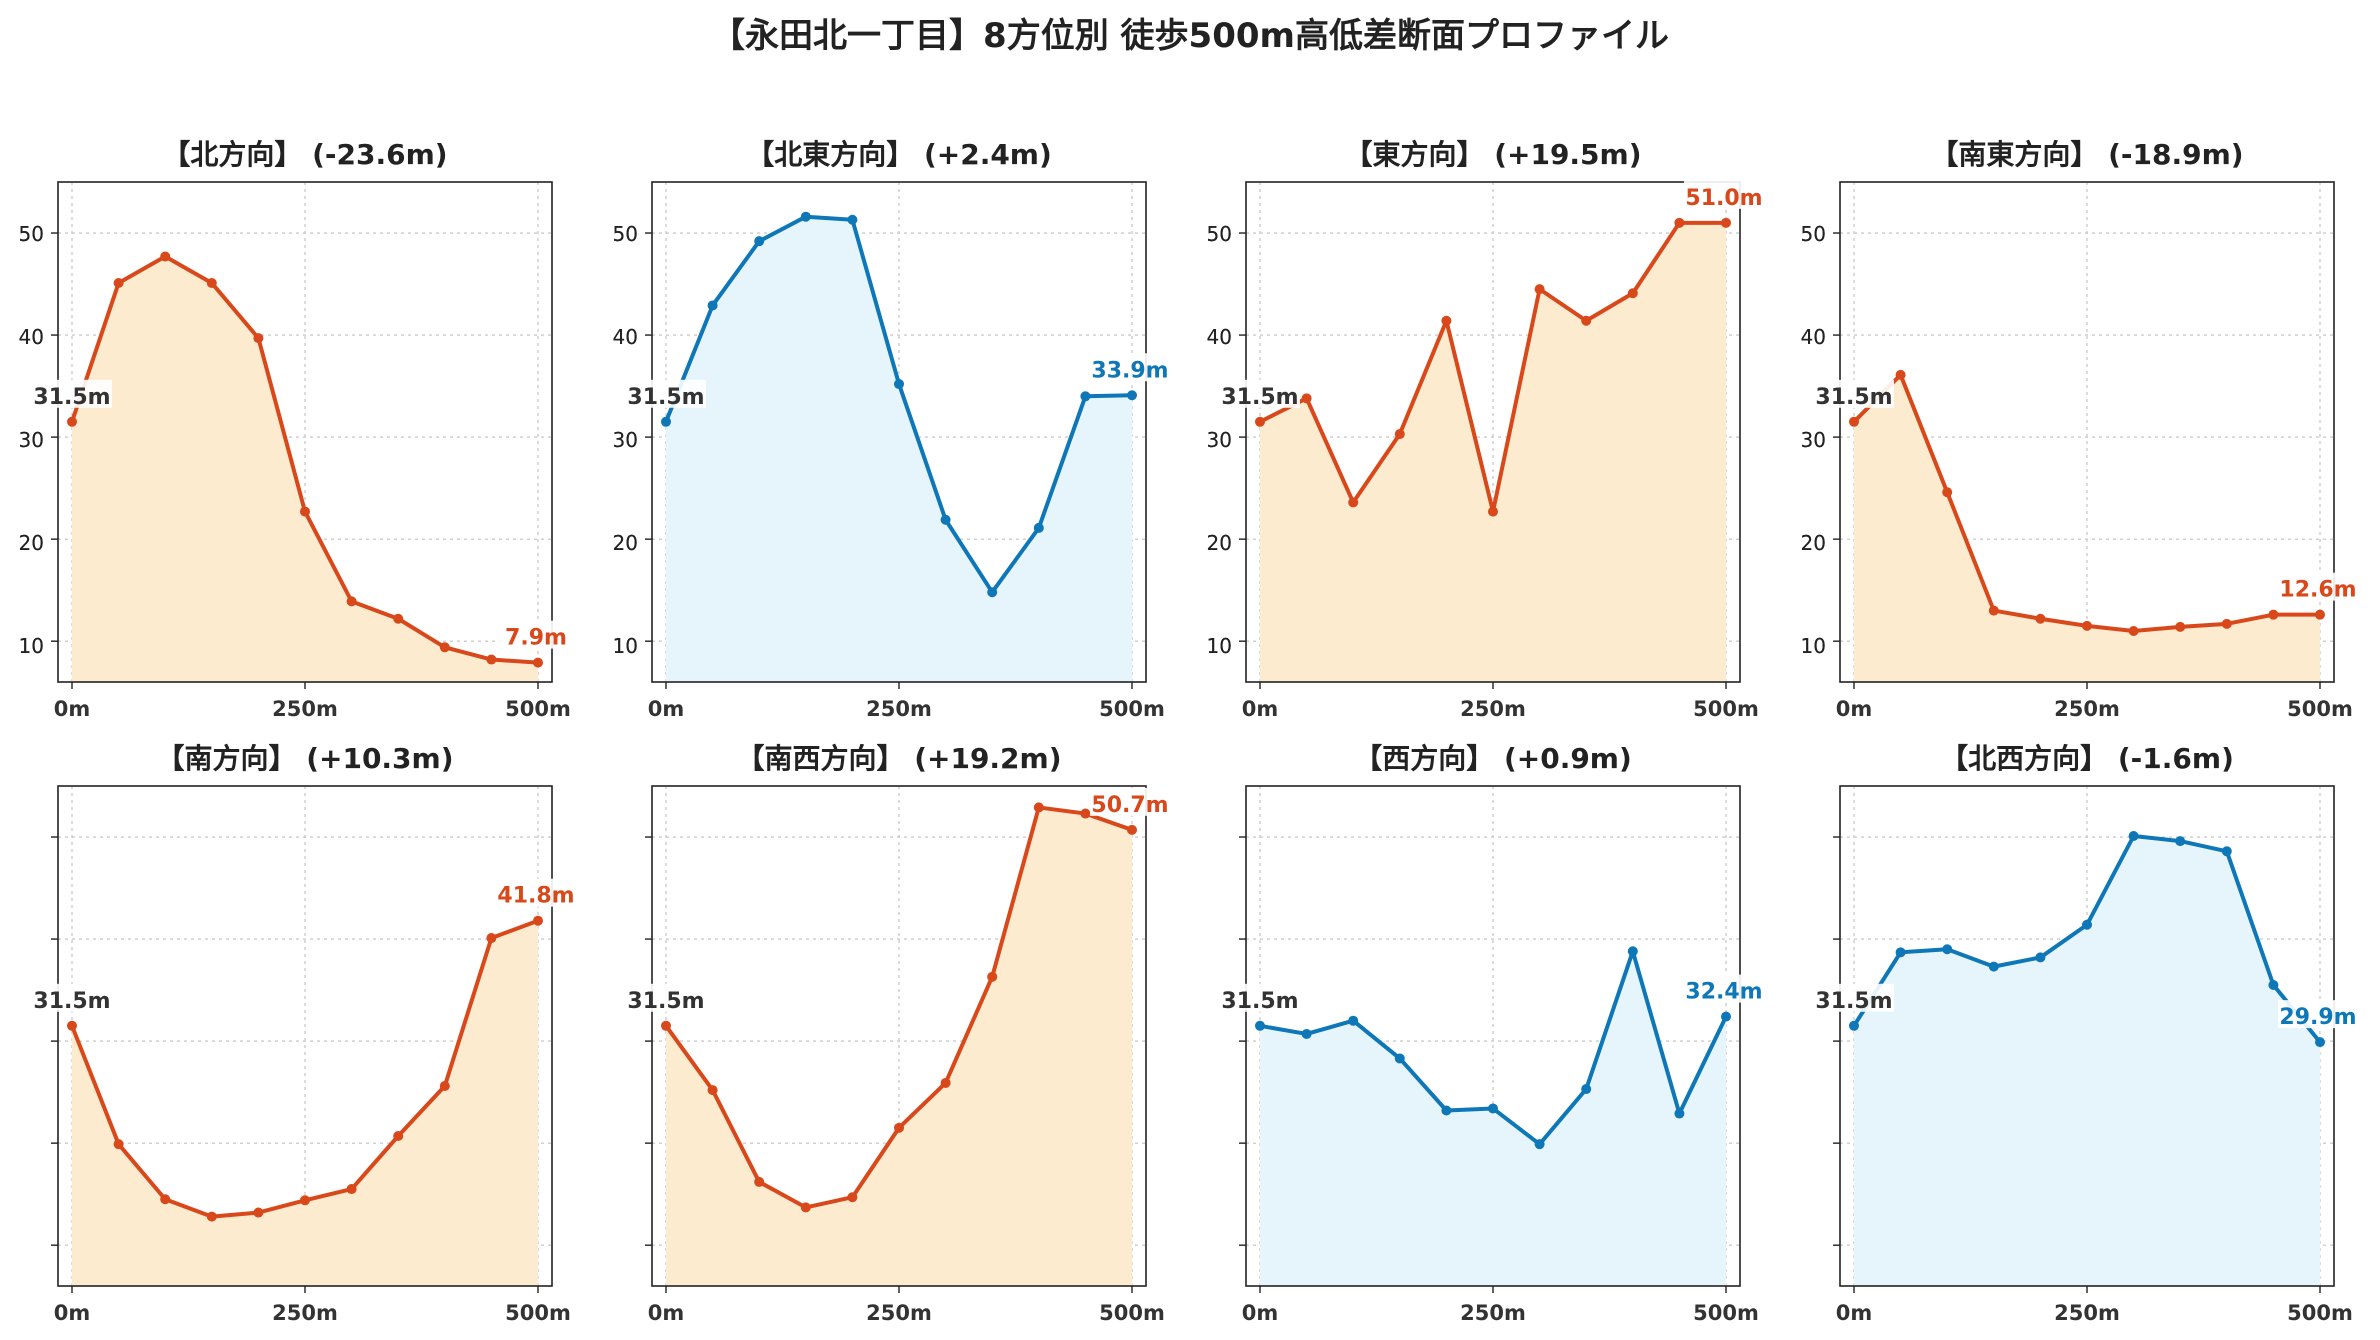  Describe the element at coordinates (898, 758) in the screenshot. I see `panel-title: 【南西方向】 (+19.2m)` at that location.